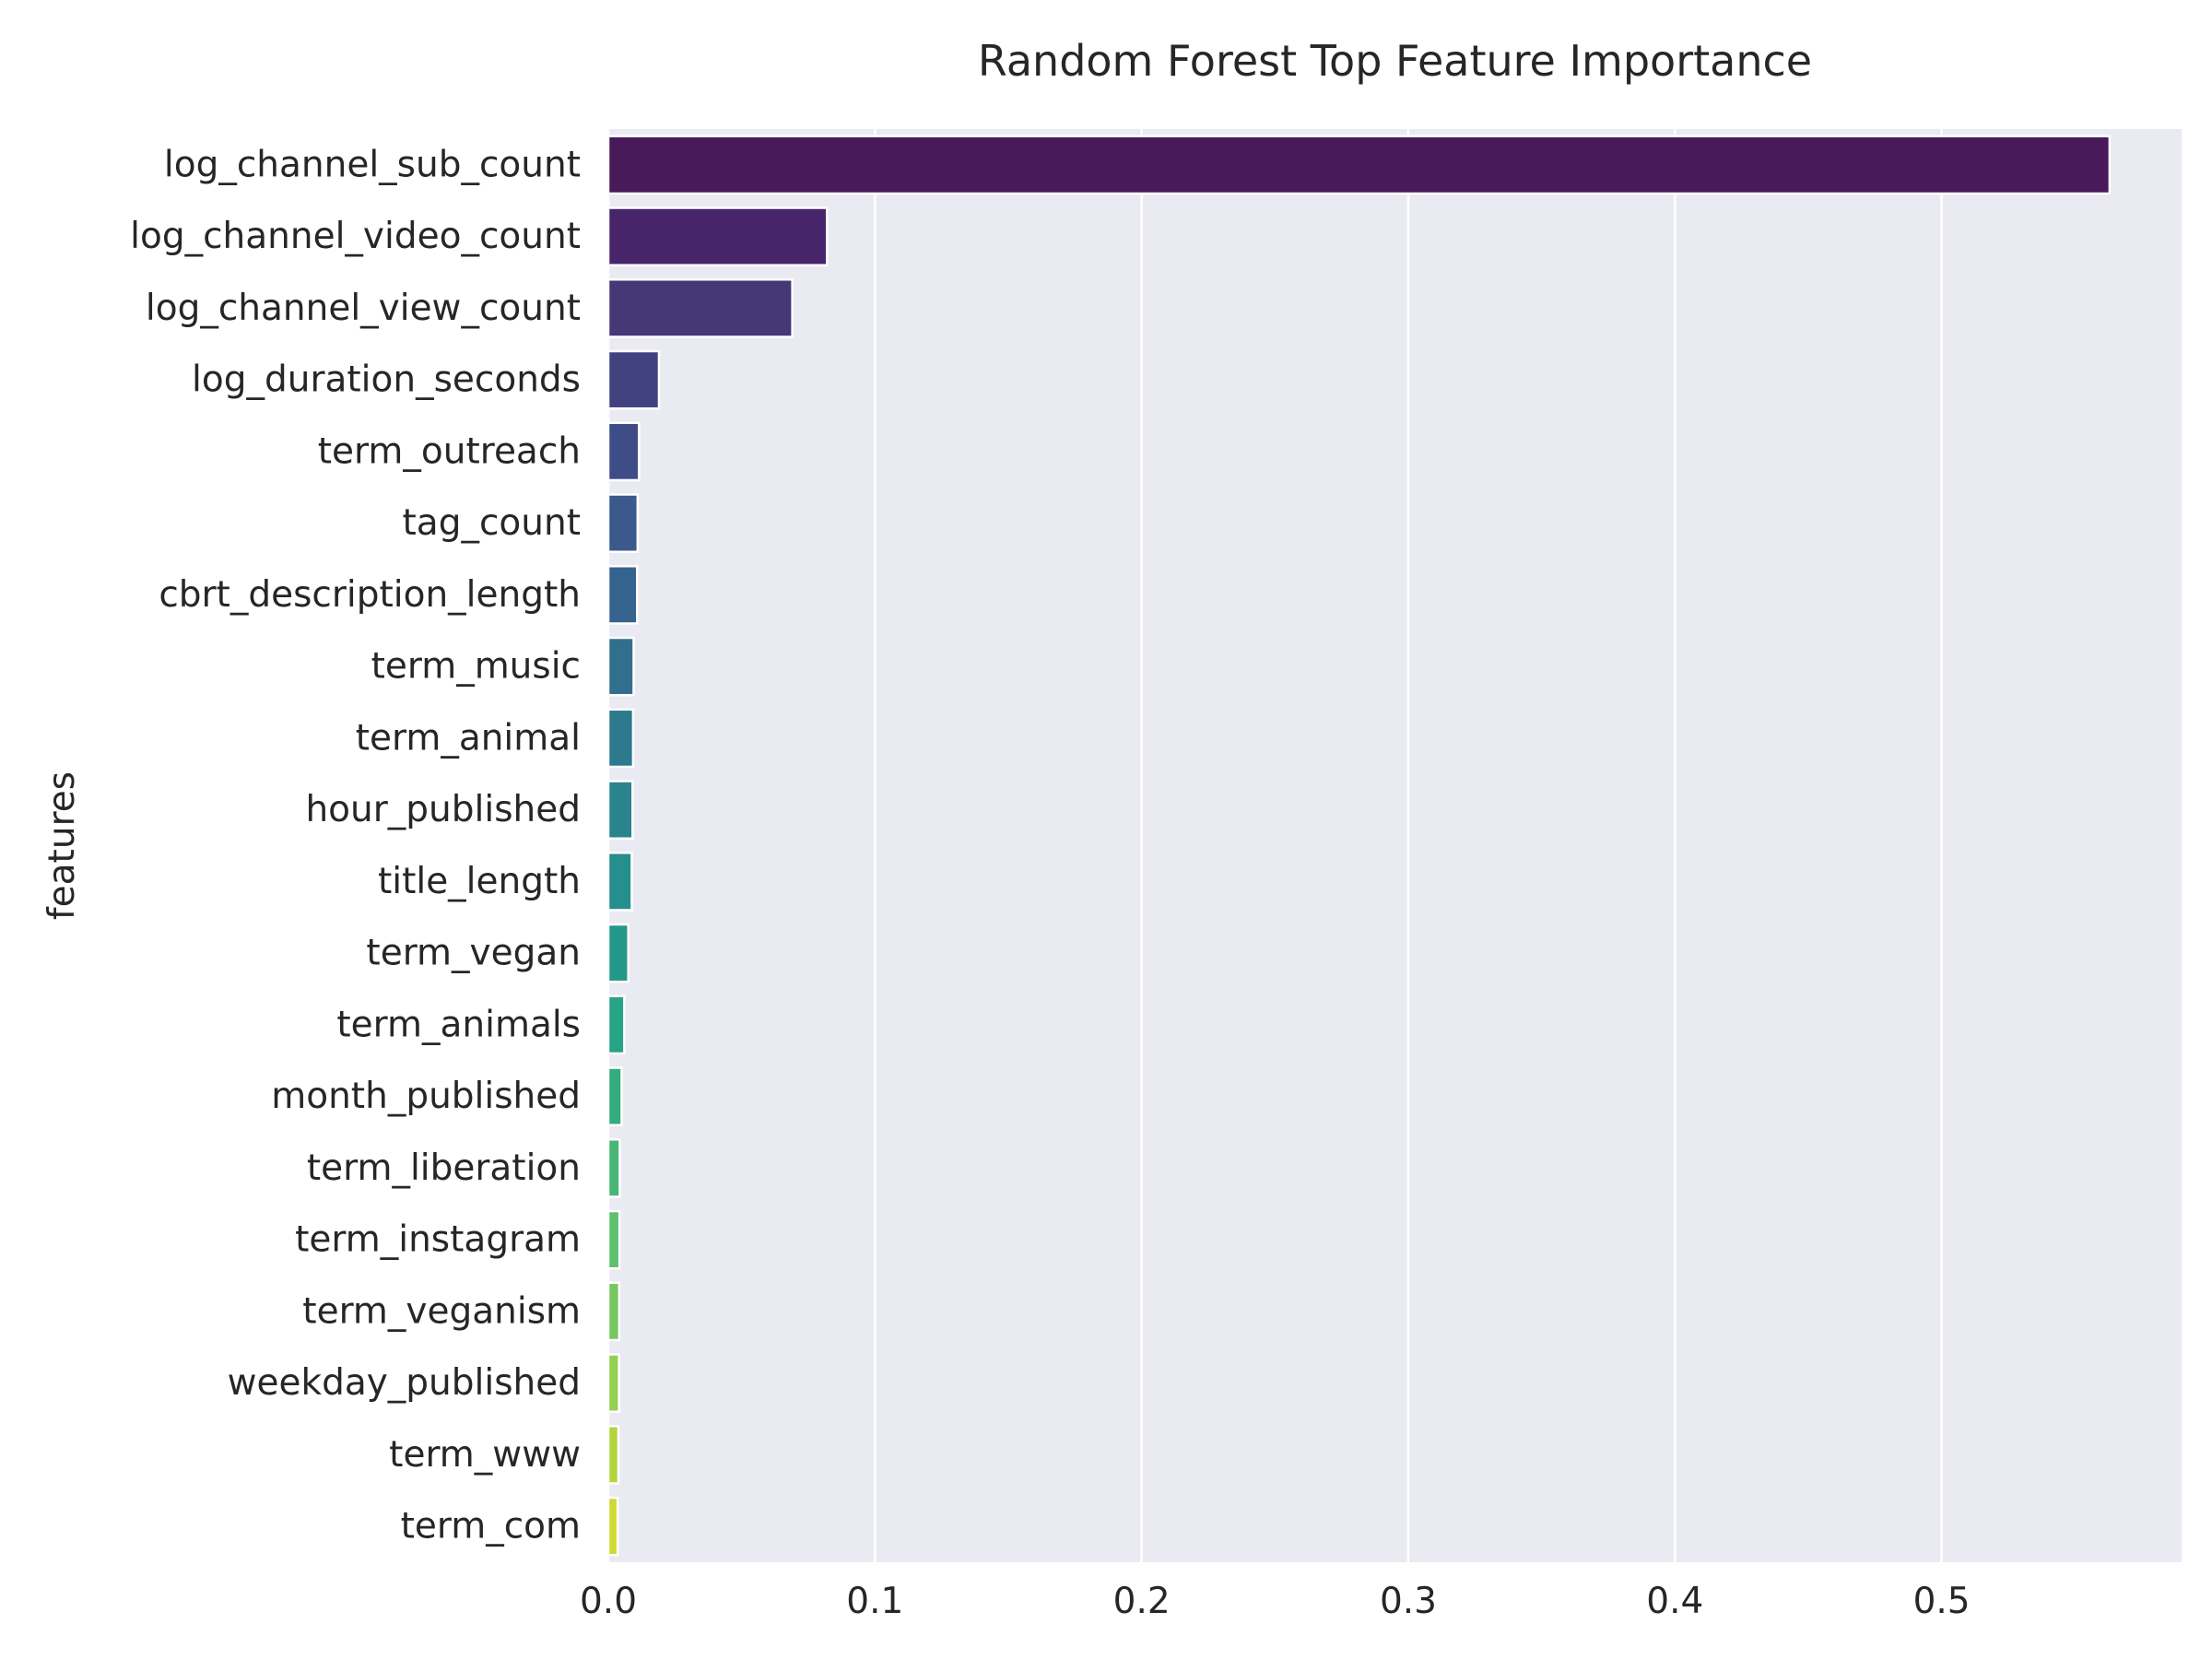  What do you see at coordinates (363, 308) in the screenshot?
I see `y-tick-label-log-channel-view-count: log_channel_view_count` at bounding box center [363, 308].